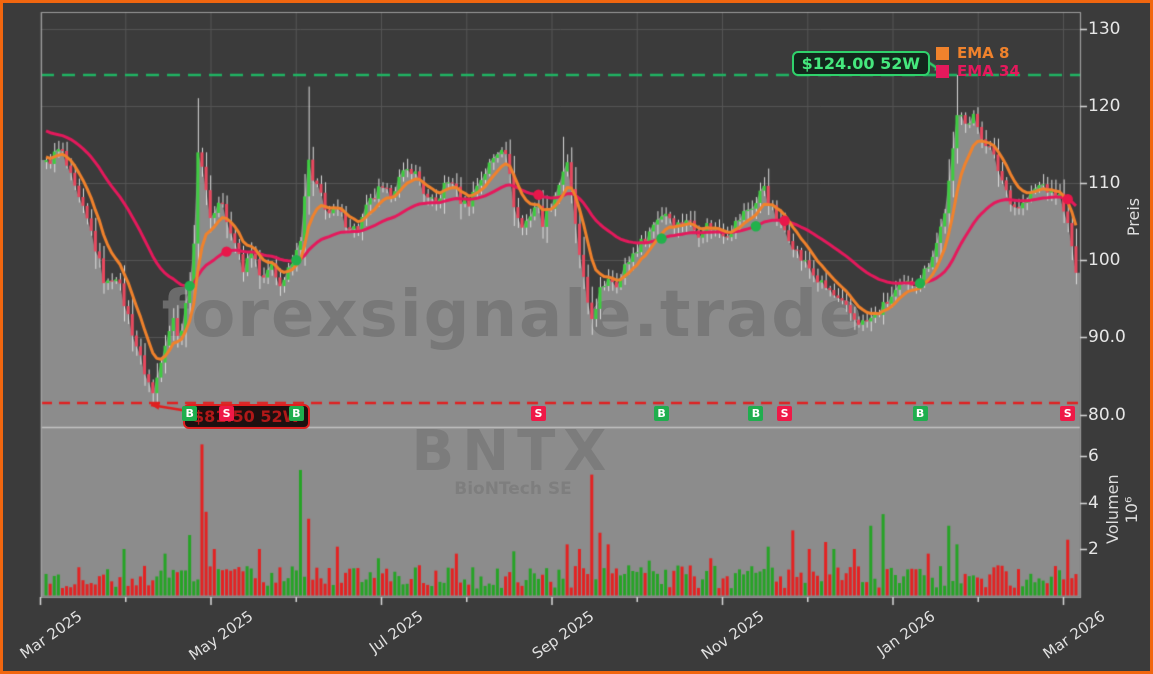 The width and height of the screenshot is (1153, 674). I want to click on price-tick-label: 130, so click(1104, 28).